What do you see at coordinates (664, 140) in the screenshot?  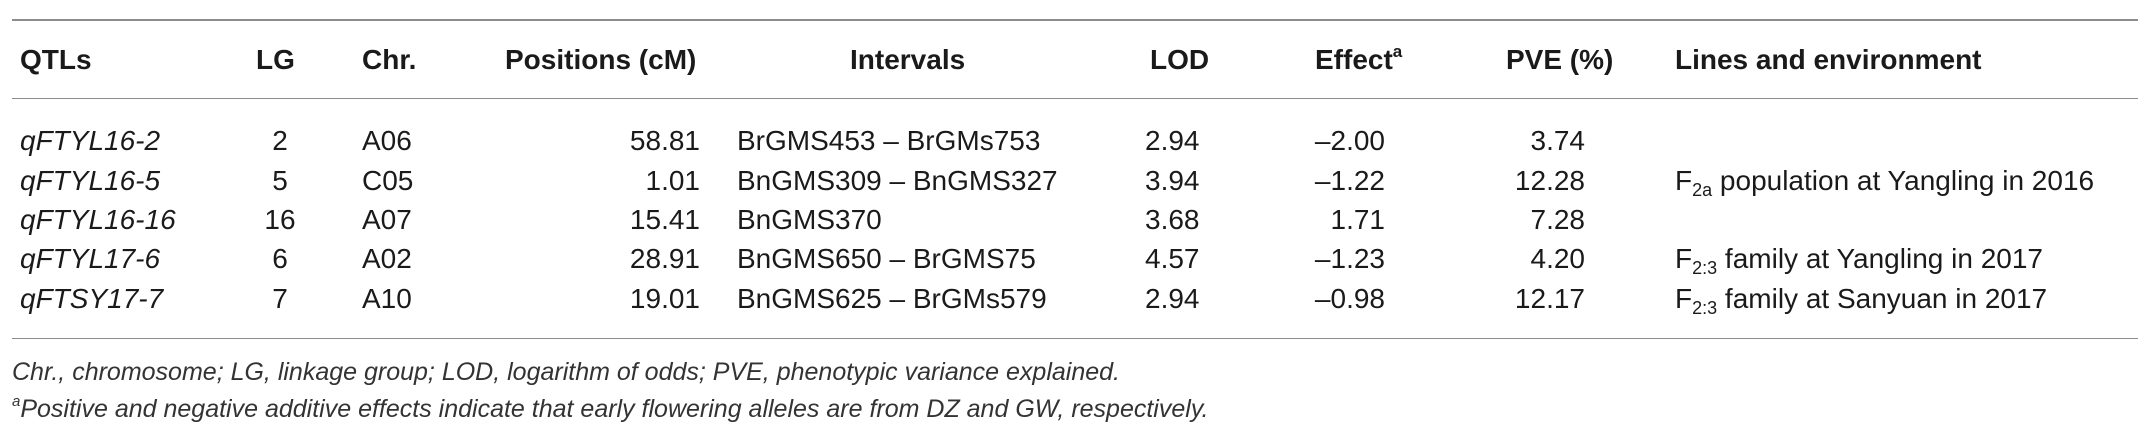 I see `position-value: 58.81` at bounding box center [664, 140].